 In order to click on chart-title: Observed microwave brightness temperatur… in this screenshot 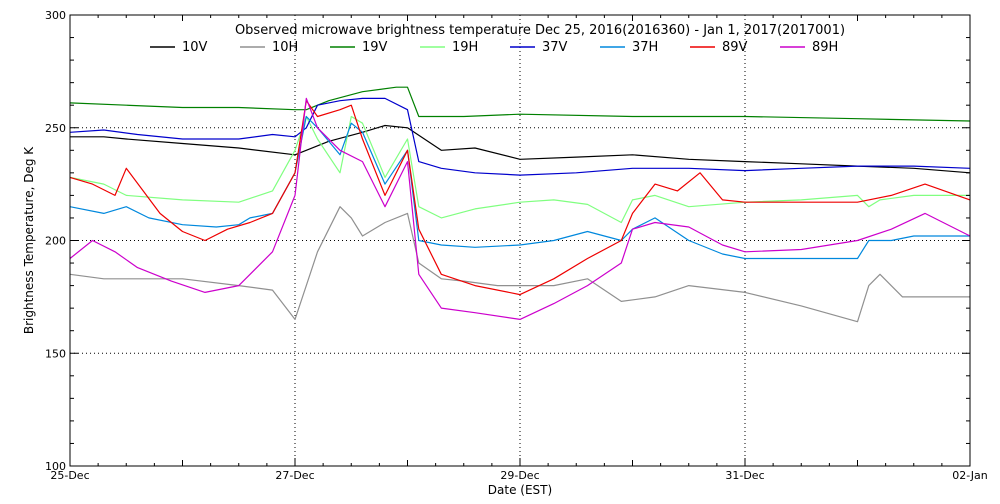, I will do `click(540, 30)`.